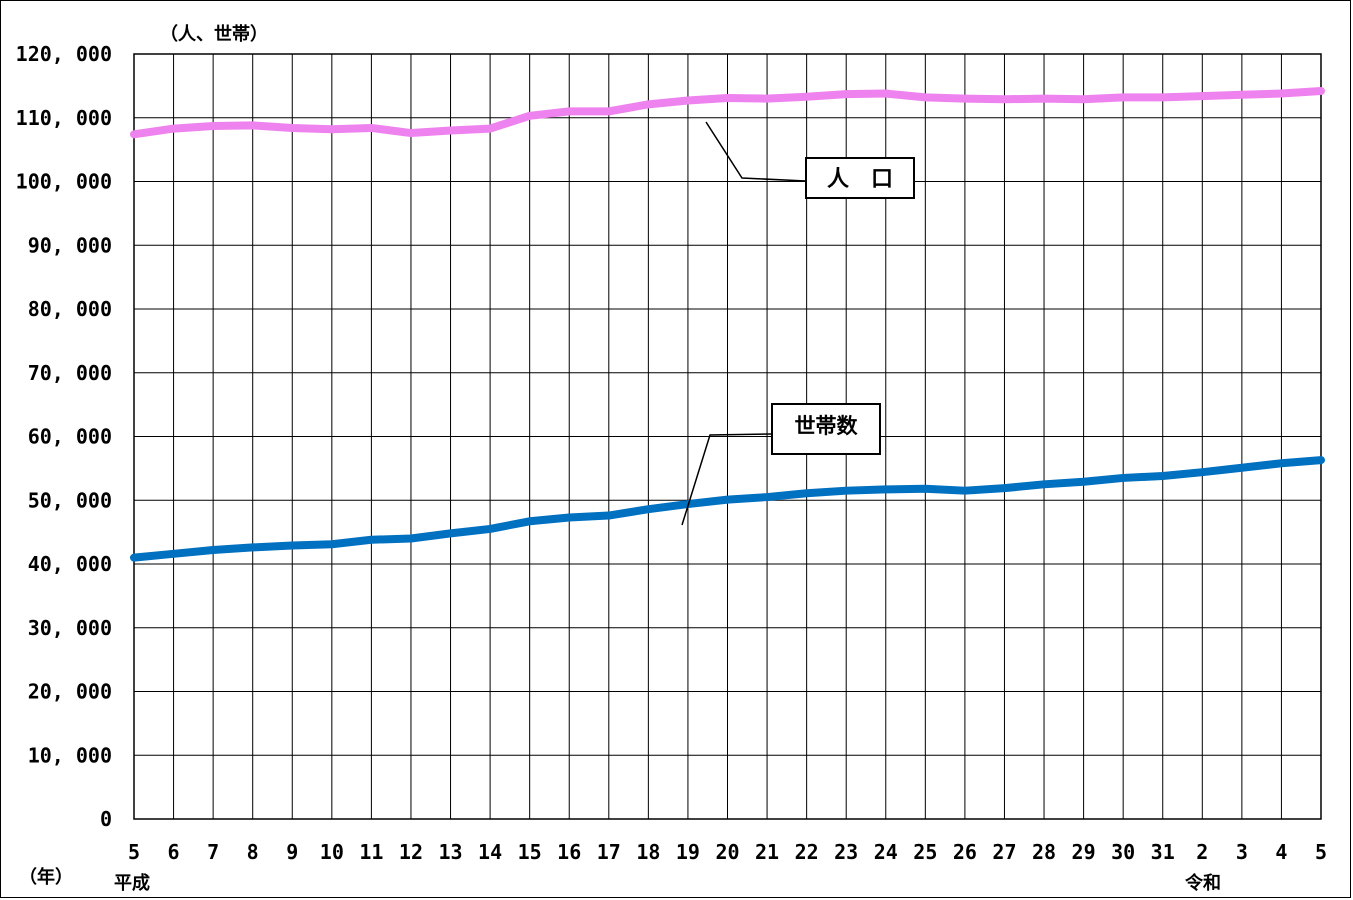 This screenshot has height=900, width=1353. What do you see at coordinates (70, 628) in the screenshot?
I see `y-tick-label: 30, 000` at bounding box center [70, 628].